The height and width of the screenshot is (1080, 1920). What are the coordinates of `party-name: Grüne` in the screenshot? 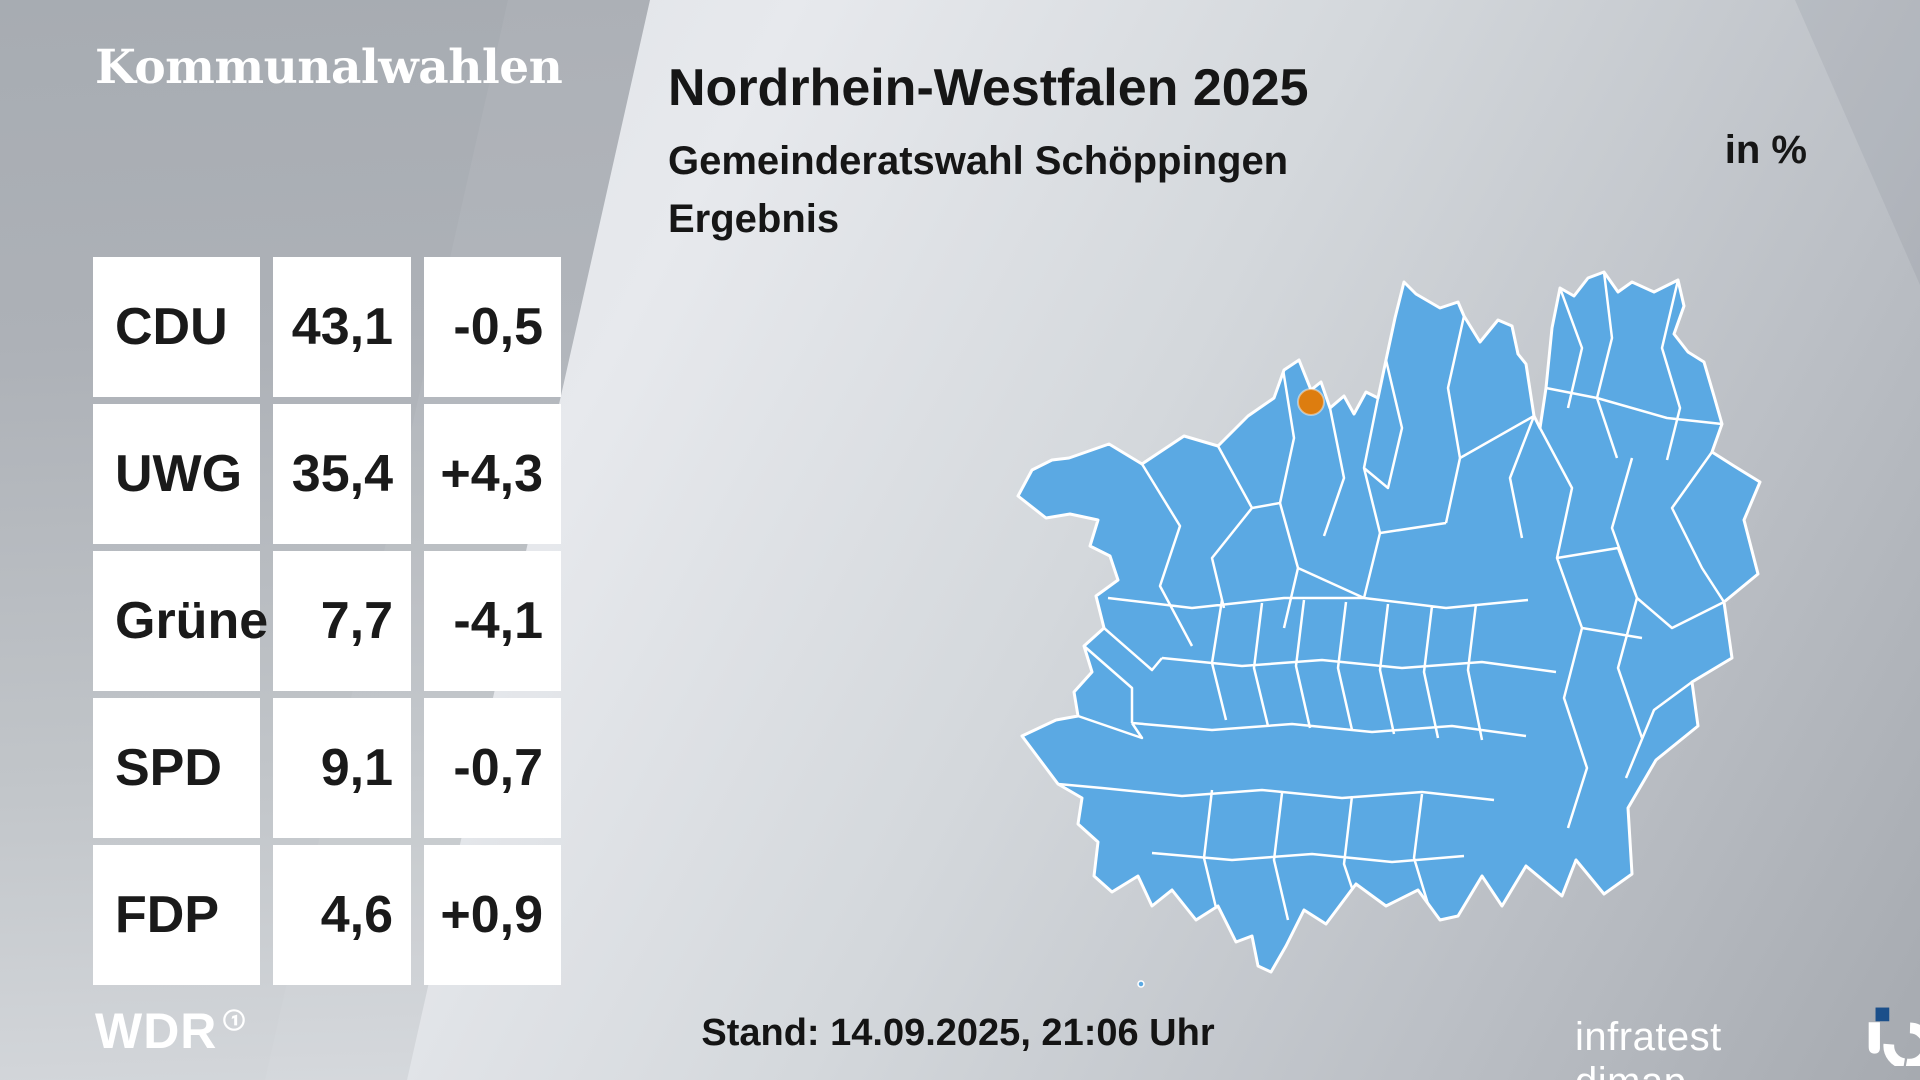 It's located at (180, 621).